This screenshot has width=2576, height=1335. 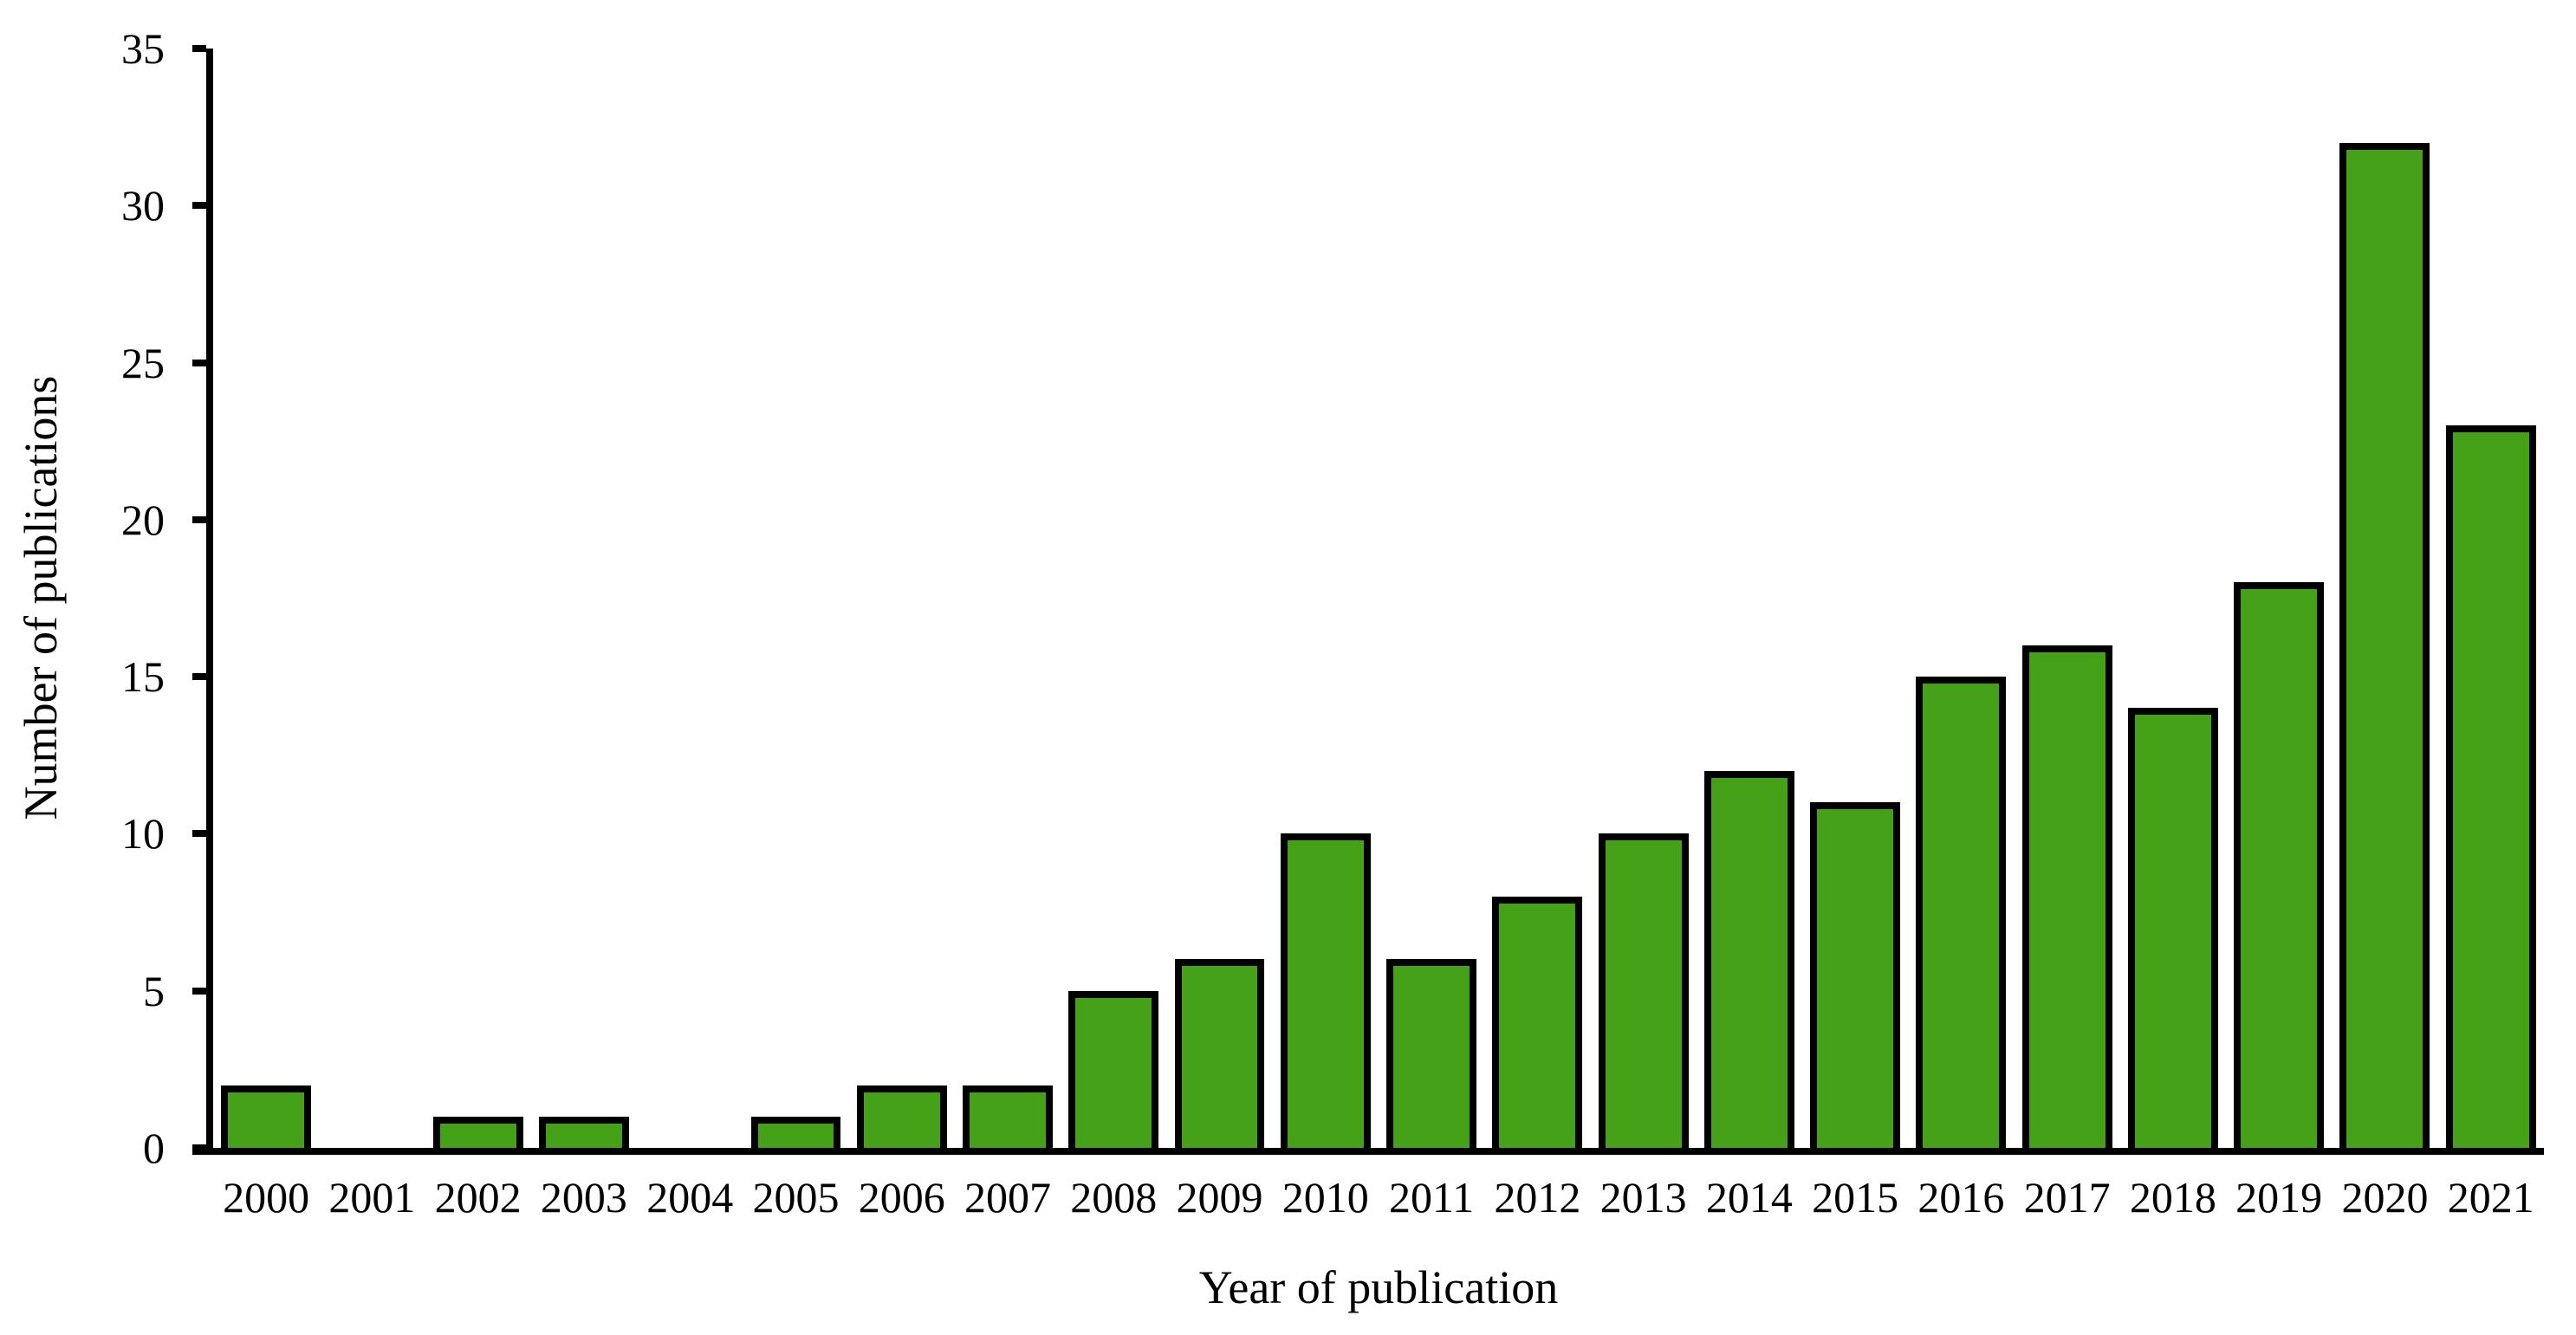 What do you see at coordinates (1961, 598) in the screenshot?
I see `bar-slot-2016` at bounding box center [1961, 598].